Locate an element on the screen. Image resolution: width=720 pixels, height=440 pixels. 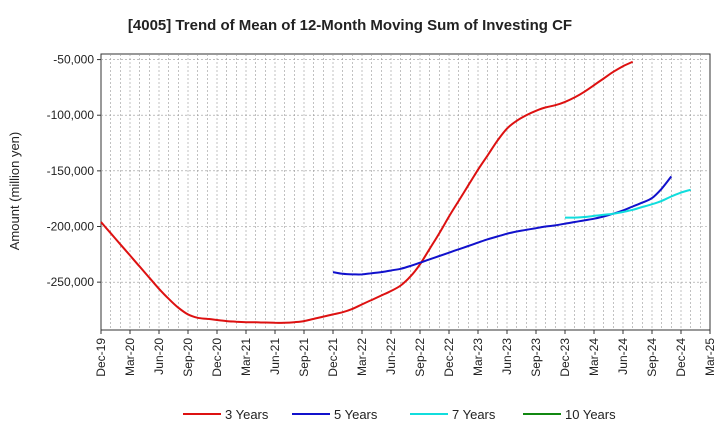
y-tick-label: -150,000 is located at coordinates (71, 171).